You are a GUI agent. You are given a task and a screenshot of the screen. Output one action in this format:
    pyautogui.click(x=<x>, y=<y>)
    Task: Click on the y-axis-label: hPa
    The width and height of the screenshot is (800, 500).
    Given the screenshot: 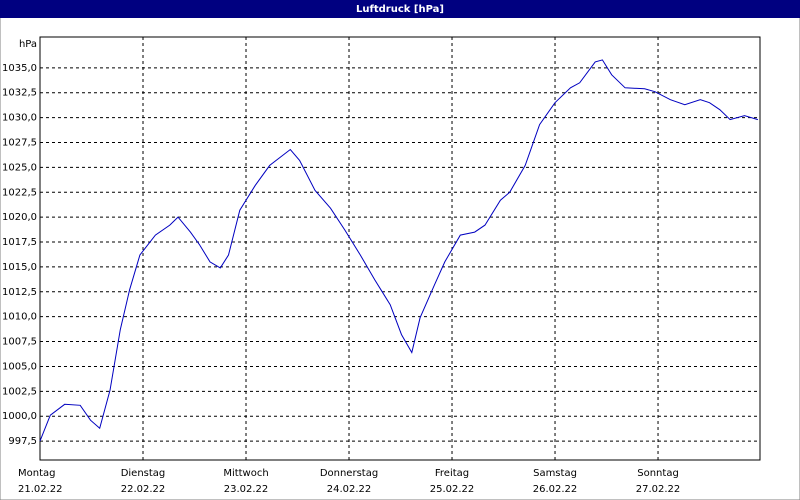 What is the action you would take?
    pyautogui.click(x=28, y=44)
    